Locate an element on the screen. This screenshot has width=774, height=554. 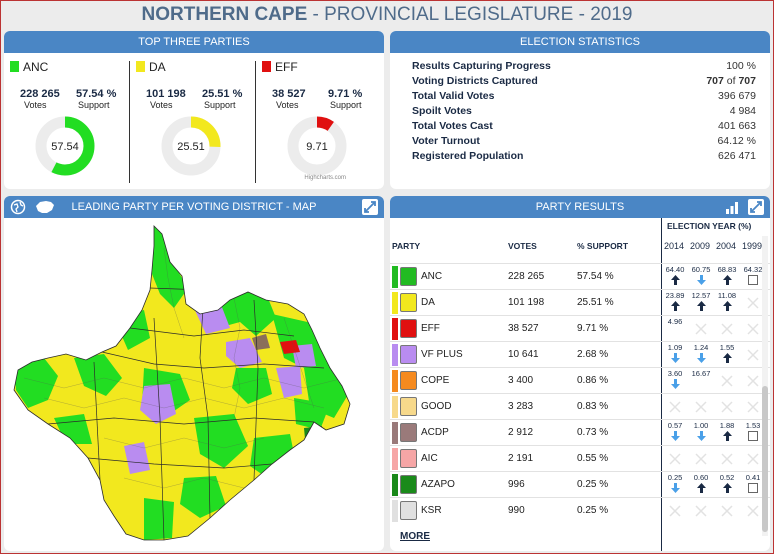
party-row-eff: EFF 38 527 9.71 % 4.96 is located at coordinates (580, 328).